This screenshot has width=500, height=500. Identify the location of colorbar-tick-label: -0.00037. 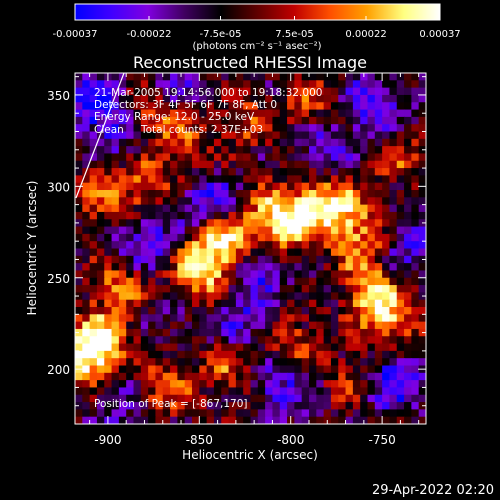
(75, 34).